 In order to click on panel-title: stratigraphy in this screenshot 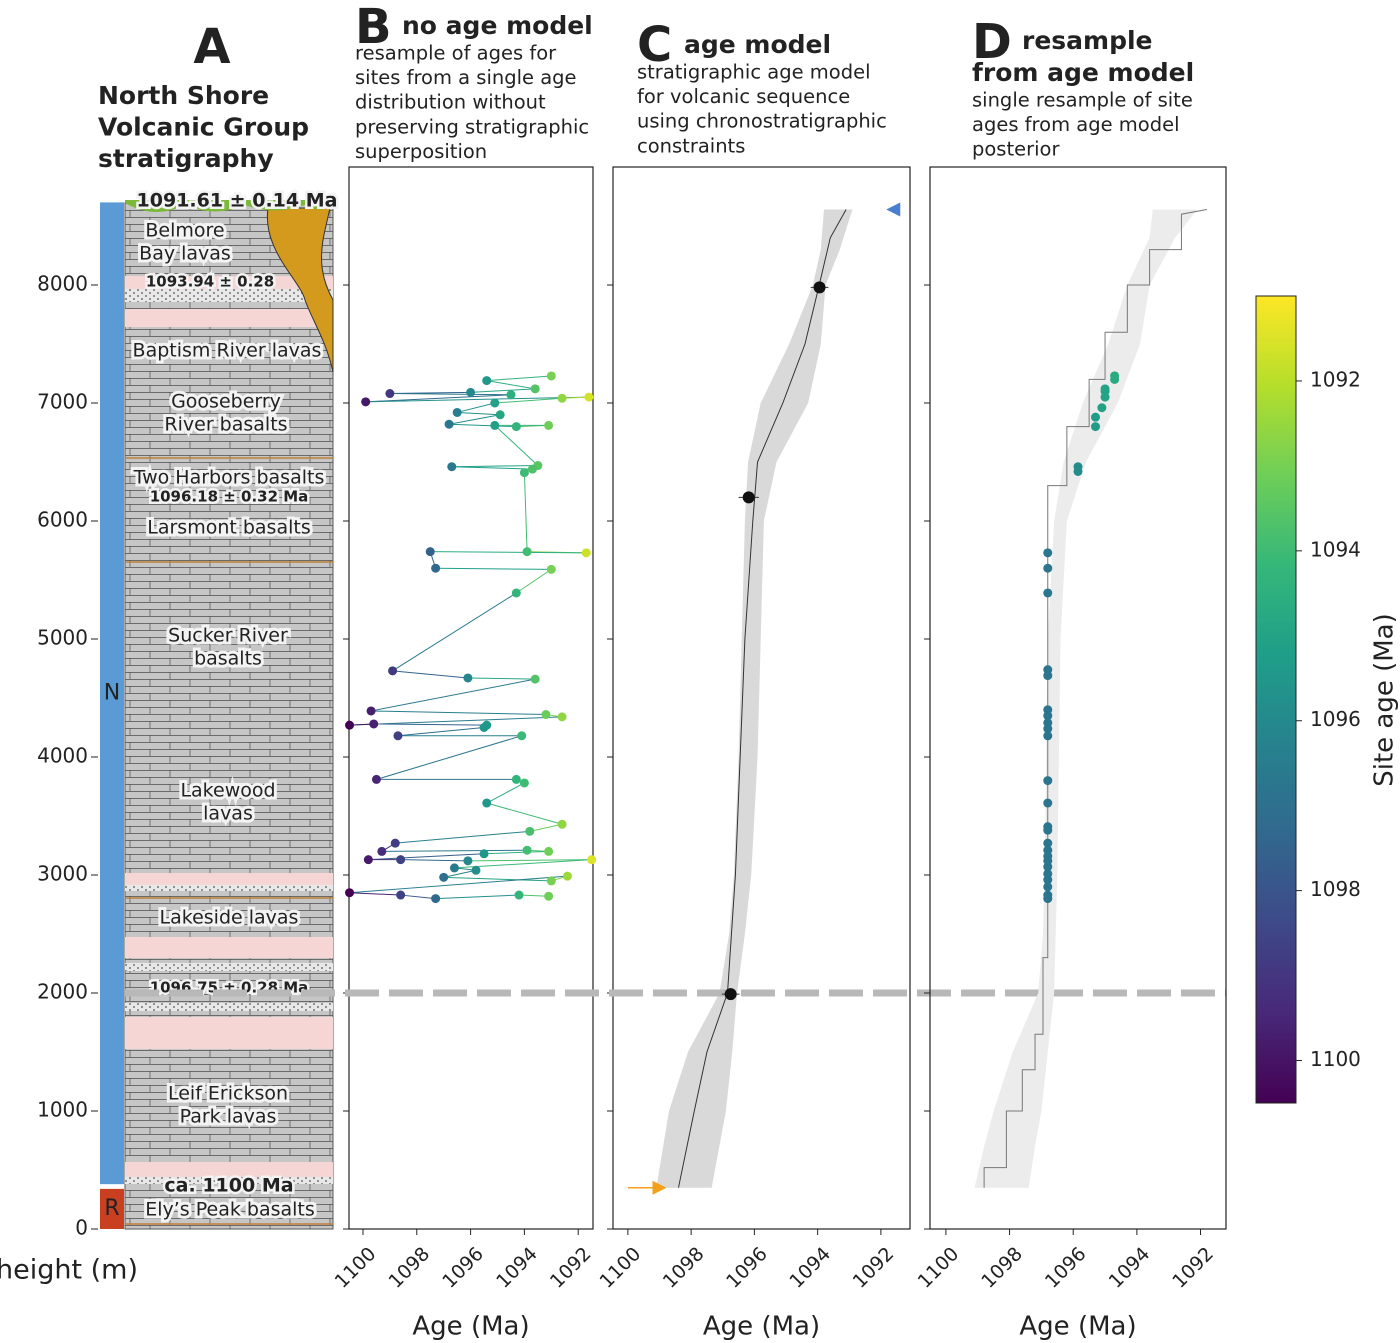, I will do `click(186, 158)`.